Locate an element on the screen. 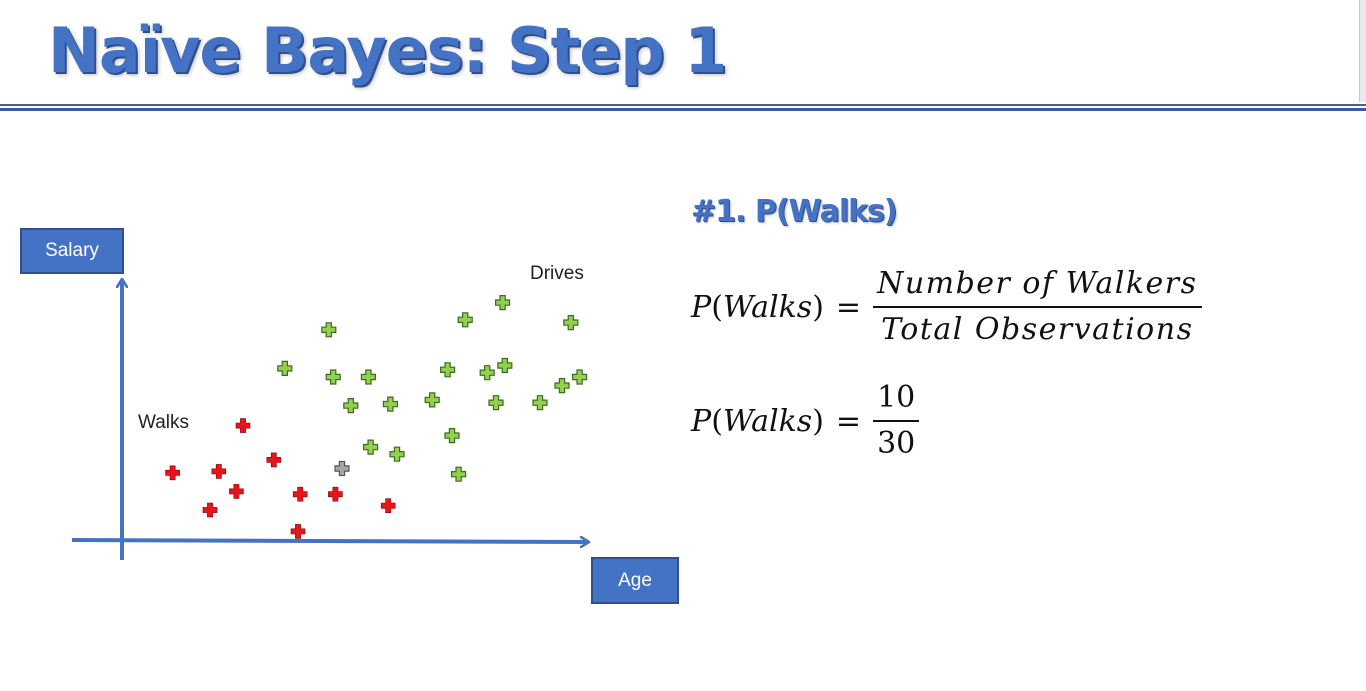 This screenshot has width=1366, height=691. scrollbar-edge is located at coordinates (1362, 51).